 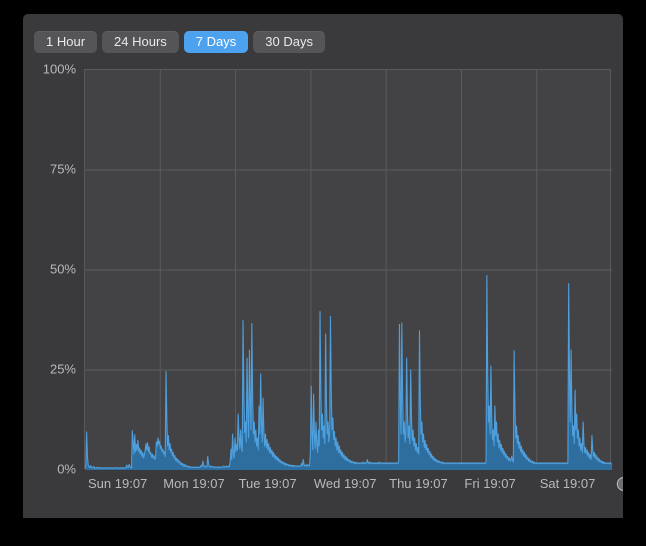 What do you see at coordinates (194, 483) in the screenshot?
I see `x-axis-tick-label: Mon 19:07` at bounding box center [194, 483].